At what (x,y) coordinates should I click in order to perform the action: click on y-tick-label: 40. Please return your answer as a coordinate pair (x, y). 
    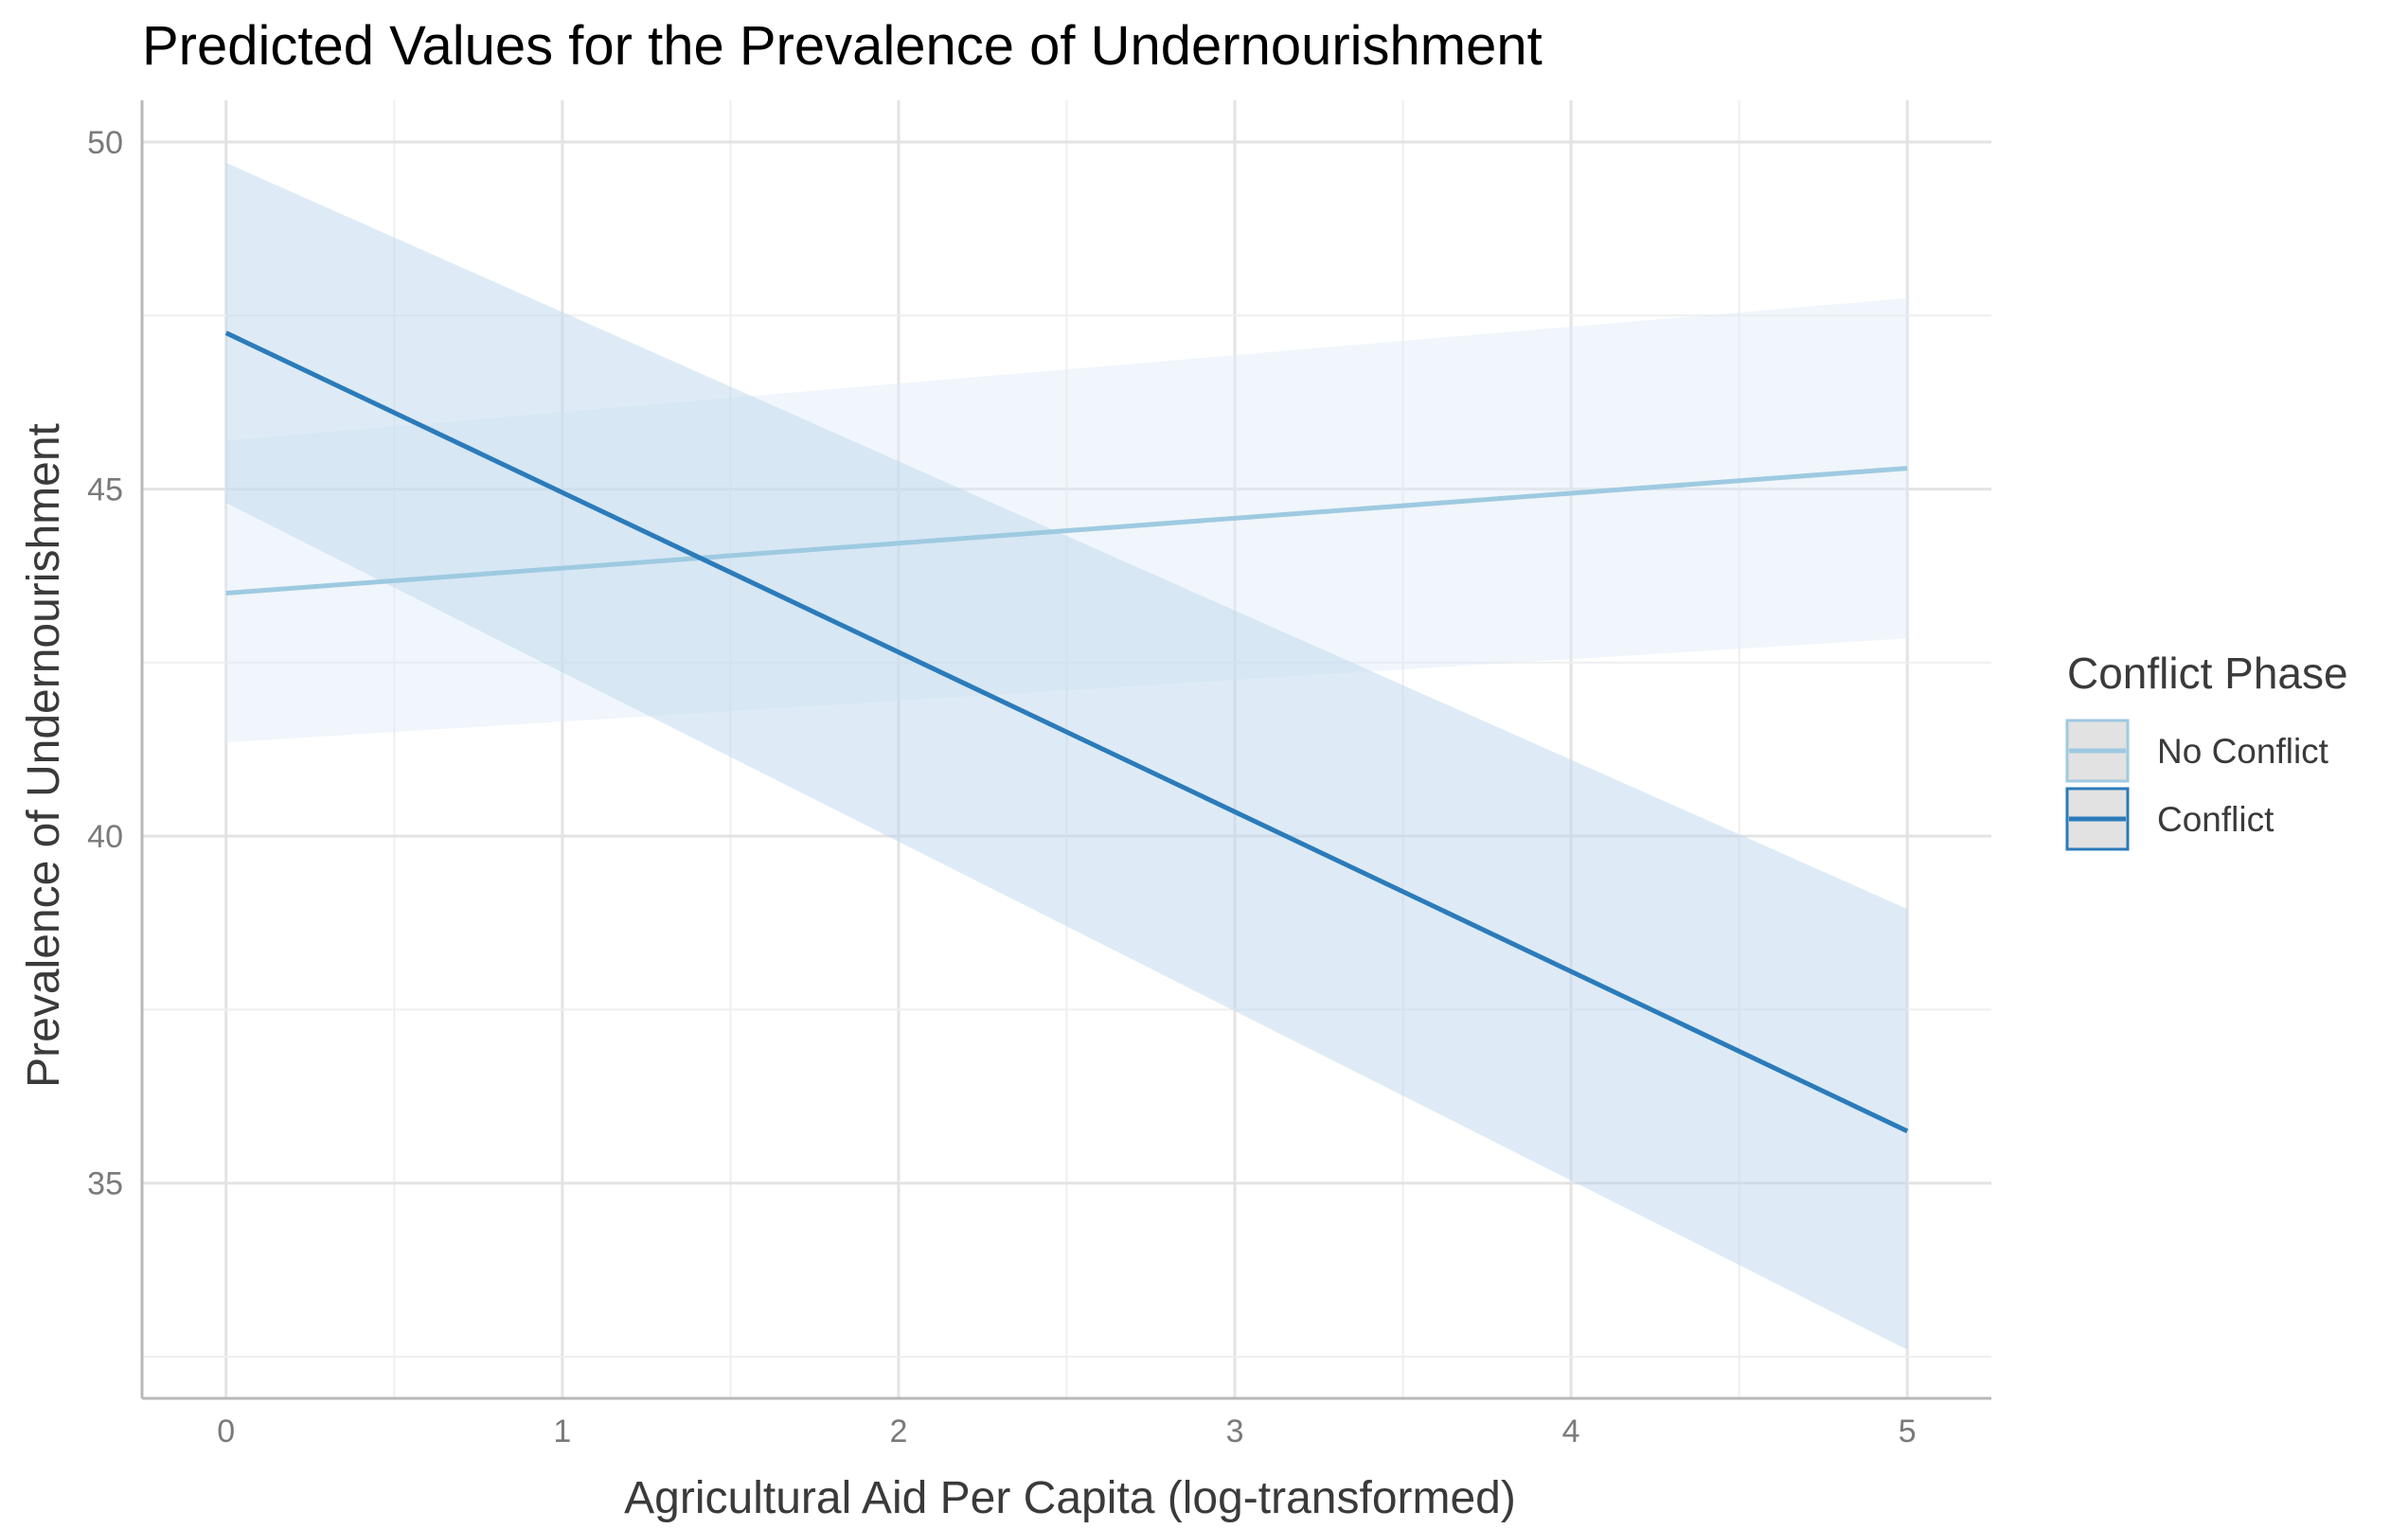
    Looking at the image, I should click on (105, 837).